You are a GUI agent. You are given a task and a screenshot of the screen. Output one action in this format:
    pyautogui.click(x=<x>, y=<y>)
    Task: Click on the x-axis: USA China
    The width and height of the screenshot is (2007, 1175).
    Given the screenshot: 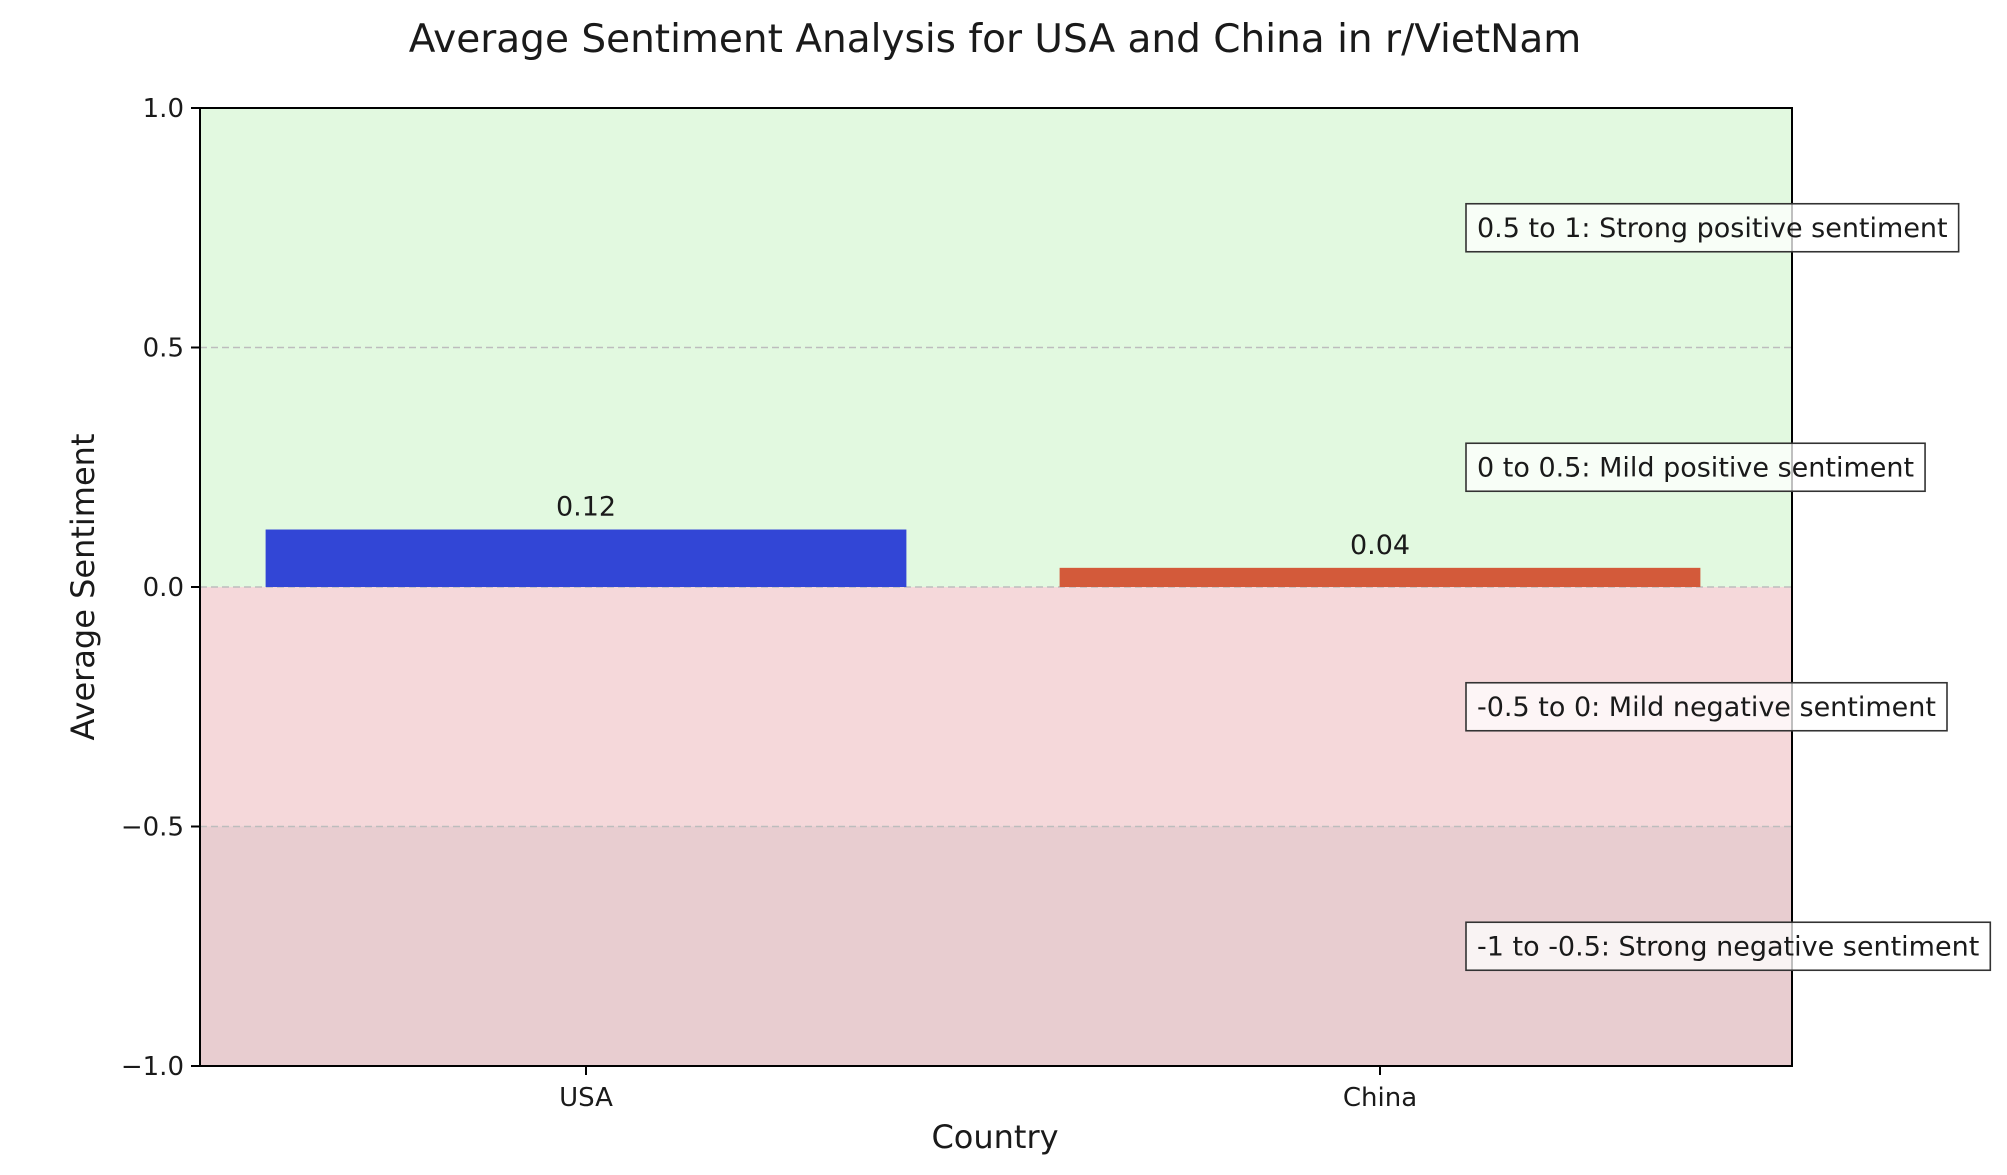 What is the action you would take?
    pyautogui.click(x=988, y=1089)
    